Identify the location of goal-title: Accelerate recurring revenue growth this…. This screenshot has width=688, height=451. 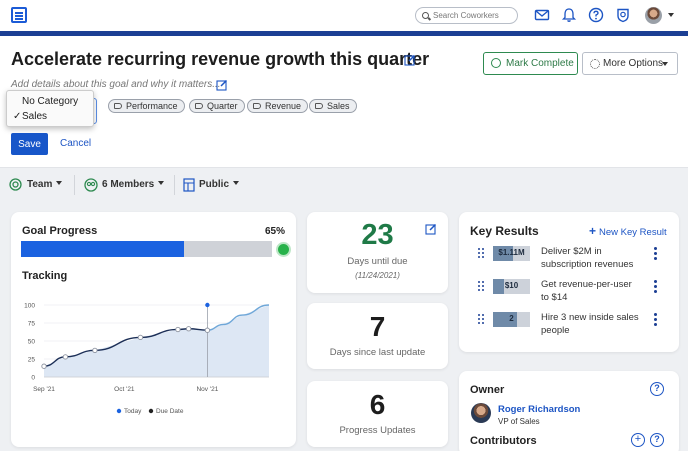
(220, 59).